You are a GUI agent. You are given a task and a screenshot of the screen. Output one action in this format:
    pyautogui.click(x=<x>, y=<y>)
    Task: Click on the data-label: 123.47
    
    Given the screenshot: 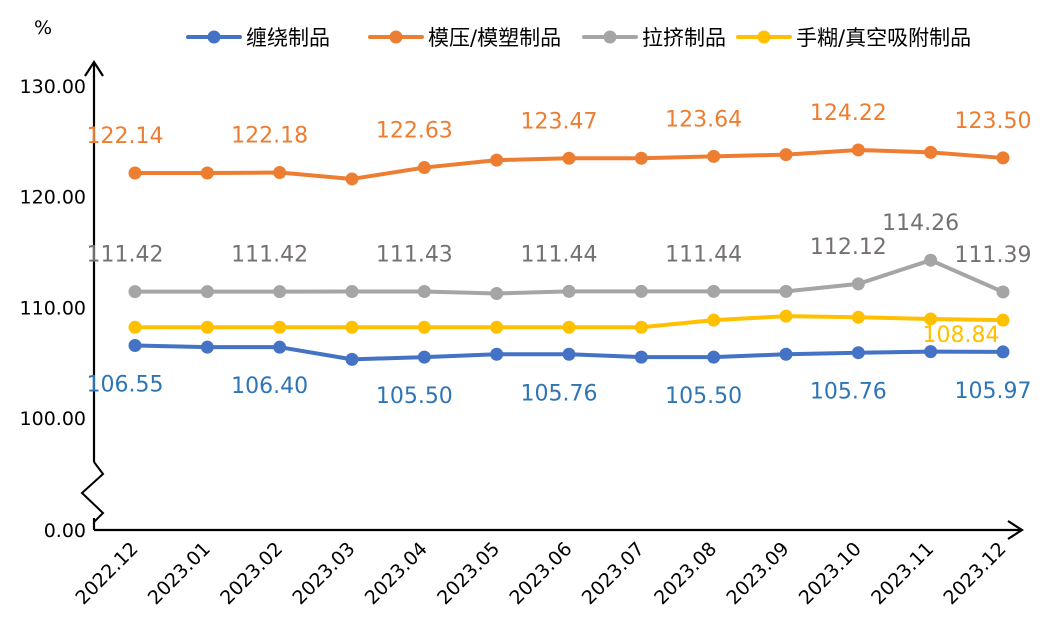 What is the action you would take?
    pyautogui.click(x=559, y=121)
    